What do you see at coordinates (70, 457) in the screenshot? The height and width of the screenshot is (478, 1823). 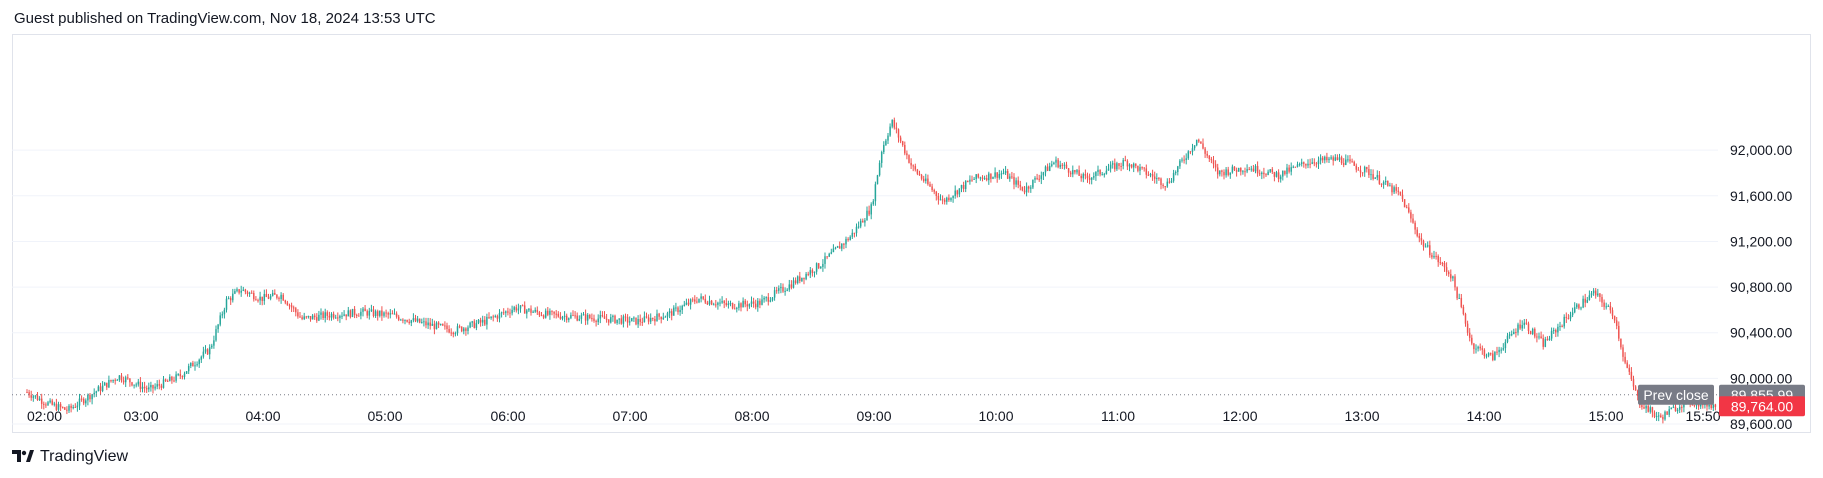 I see `tradingview-footer: TradingView` at bounding box center [70, 457].